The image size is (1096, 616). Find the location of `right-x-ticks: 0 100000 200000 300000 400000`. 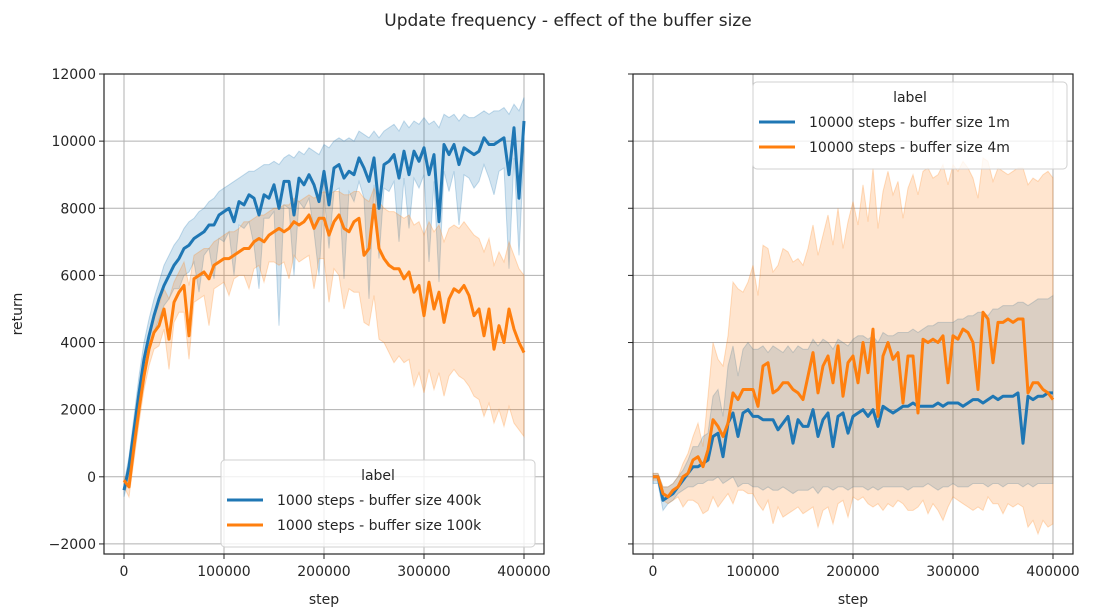

right-x-ticks: 0 100000 200000 300000 400000 is located at coordinates (864, 567).